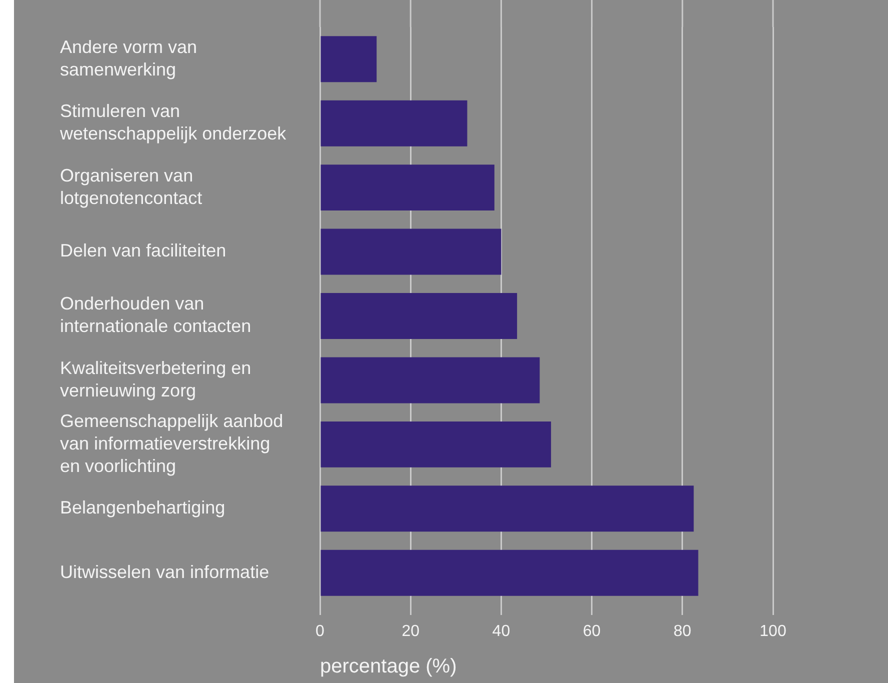  I want to click on x-tick-label: 80, so click(683, 631).